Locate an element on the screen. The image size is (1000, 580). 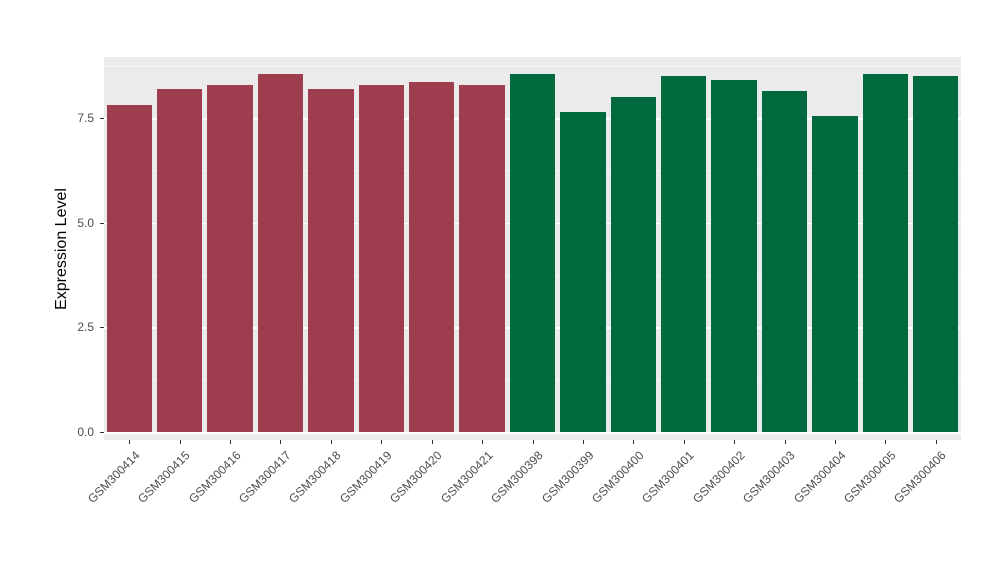
bar-GSM300400 is located at coordinates (633, 264).